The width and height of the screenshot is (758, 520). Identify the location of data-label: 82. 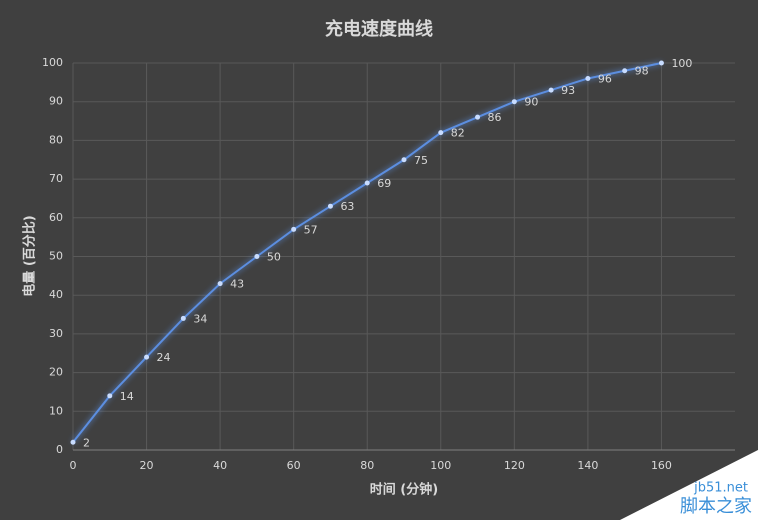
(458, 133).